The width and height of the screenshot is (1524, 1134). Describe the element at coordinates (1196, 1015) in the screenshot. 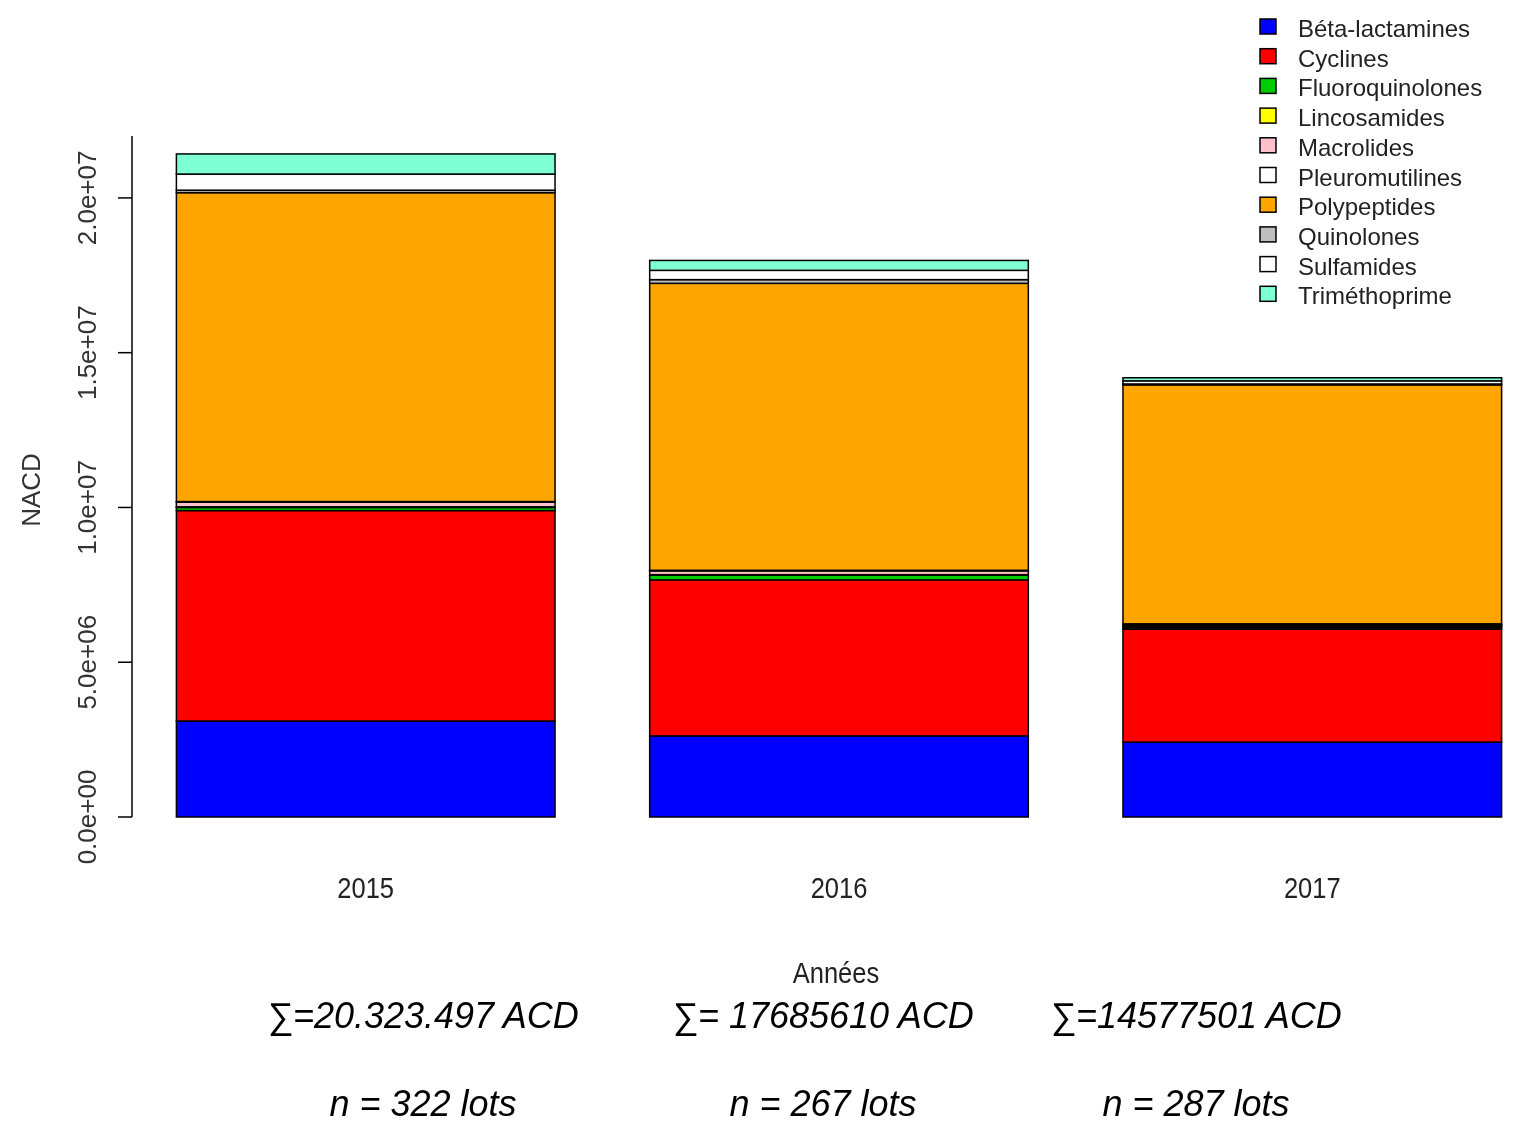

I see `text: ∑=14577501 ACD` at that location.